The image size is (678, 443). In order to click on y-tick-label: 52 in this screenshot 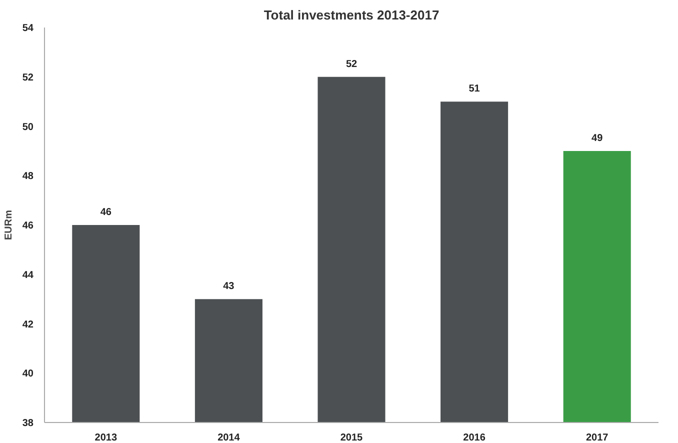, I will do `click(28, 78)`.